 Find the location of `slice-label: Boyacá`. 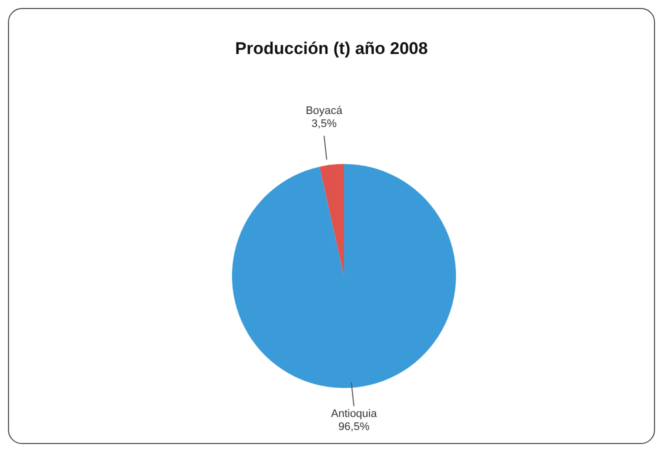

slice-label: Boyacá is located at coordinates (325, 110).